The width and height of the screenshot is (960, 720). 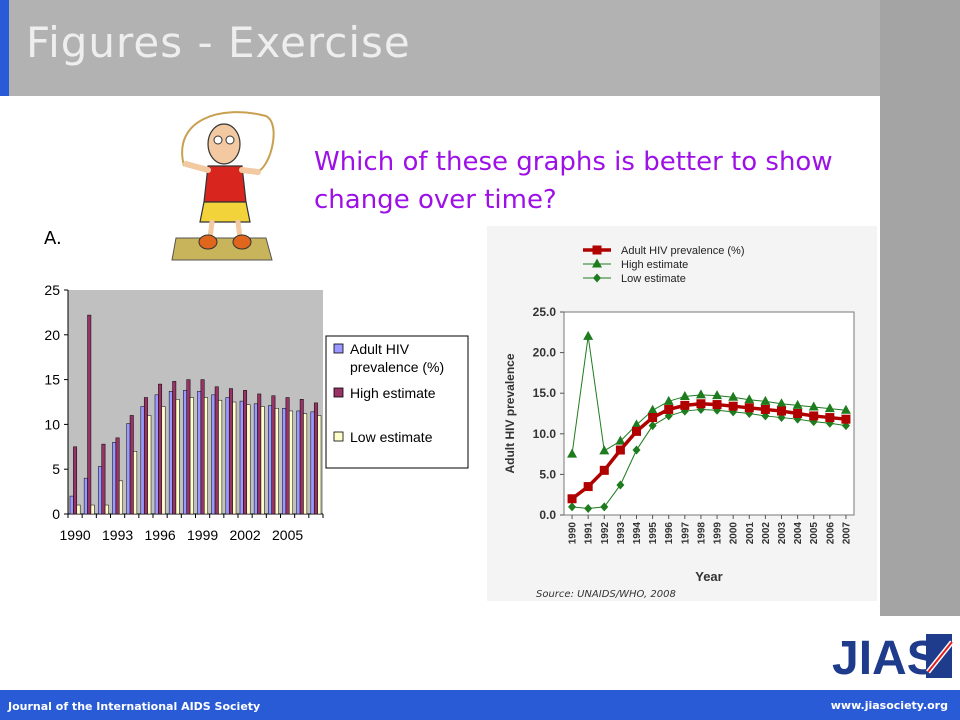 I want to click on x-tick-label-b: 1991, so click(x=589, y=533).